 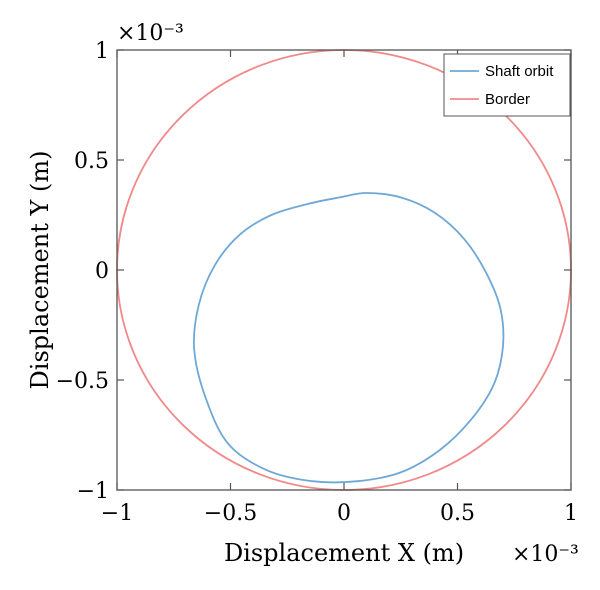 What do you see at coordinates (230, 513) in the screenshot?
I see `x-tick-label: −0.5` at bounding box center [230, 513].